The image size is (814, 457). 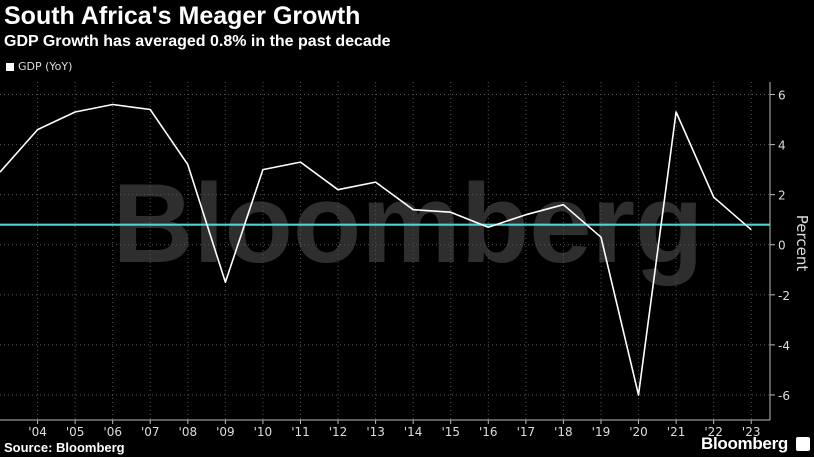 What do you see at coordinates (782, 146) in the screenshot?
I see `y-tick-label: 4` at bounding box center [782, 146].